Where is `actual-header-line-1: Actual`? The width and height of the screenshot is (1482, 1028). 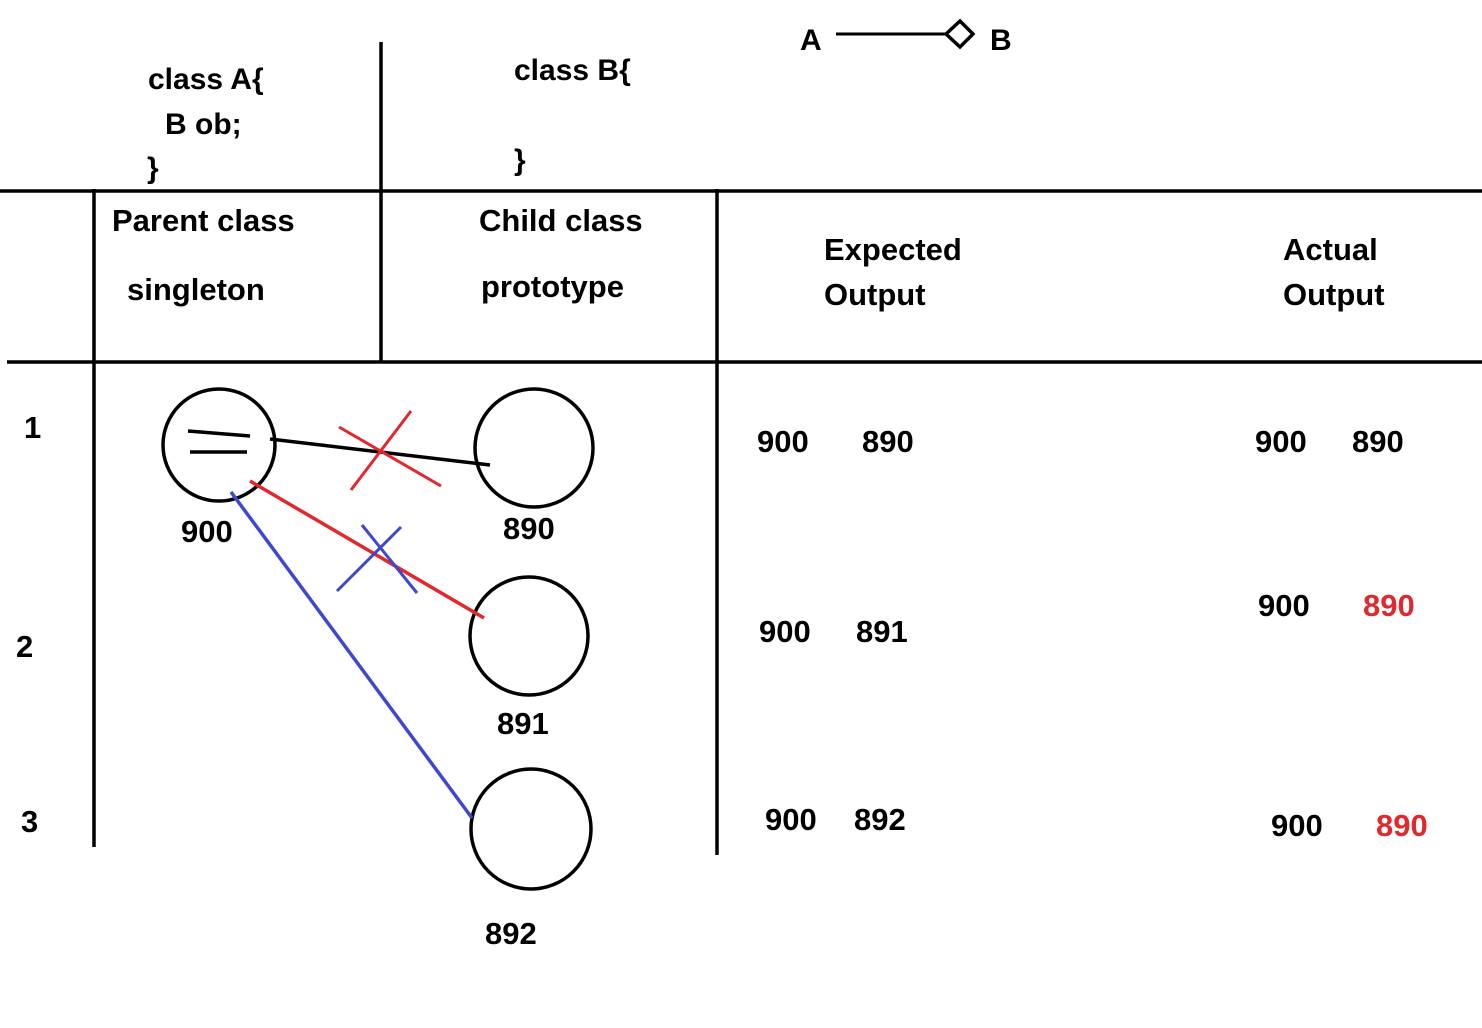
actual-header-line-1: Actual is located at coordinates (1330, 249).